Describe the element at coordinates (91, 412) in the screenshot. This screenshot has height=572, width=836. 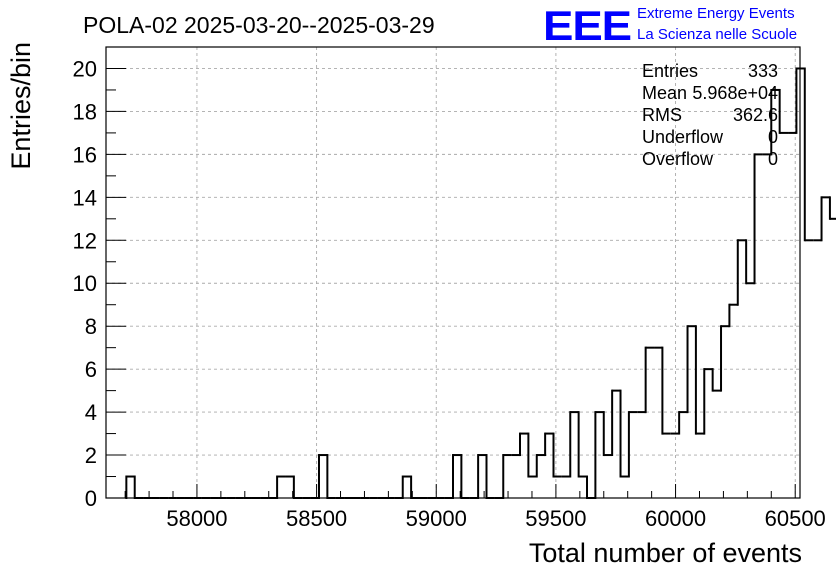
I see `y-tick-label: 4` at that location.